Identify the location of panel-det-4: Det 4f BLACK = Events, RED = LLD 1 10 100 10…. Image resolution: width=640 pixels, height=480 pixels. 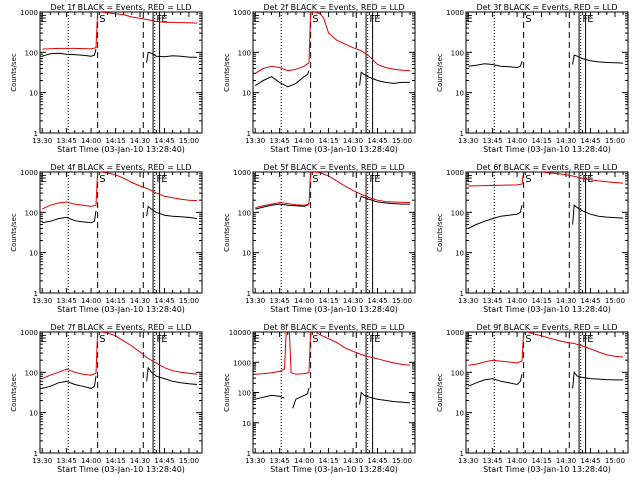
(106, 238).